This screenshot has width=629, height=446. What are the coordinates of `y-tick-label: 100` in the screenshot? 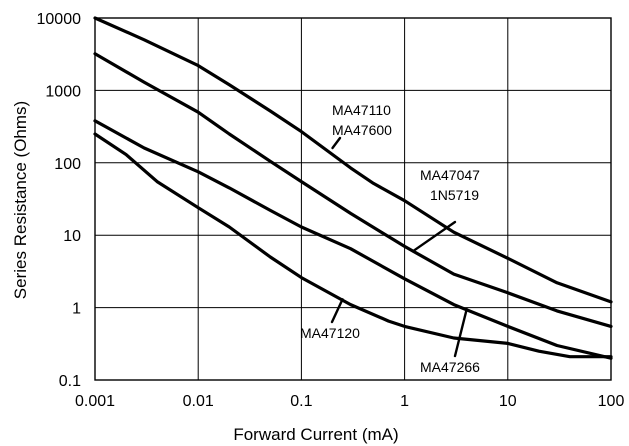 It's located at (67, 164).